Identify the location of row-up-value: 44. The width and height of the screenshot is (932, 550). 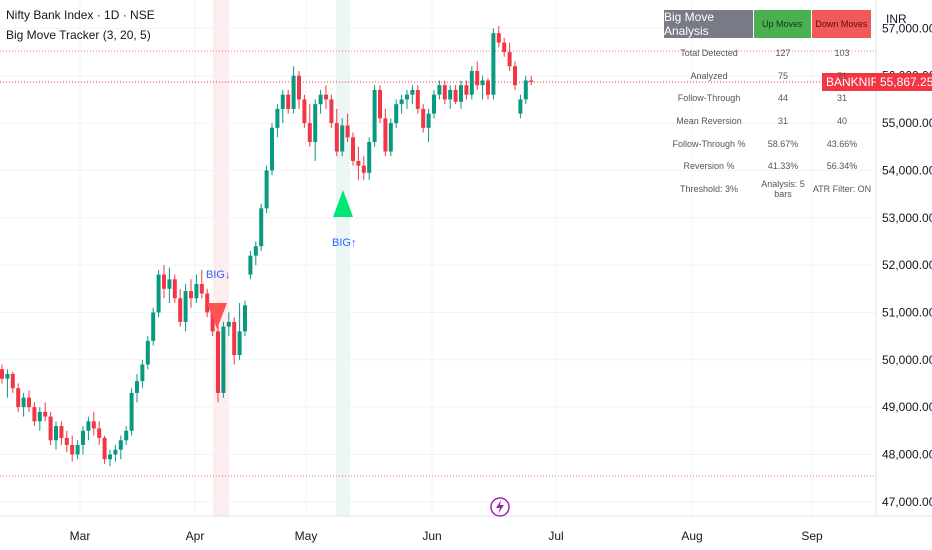
(782, 98).